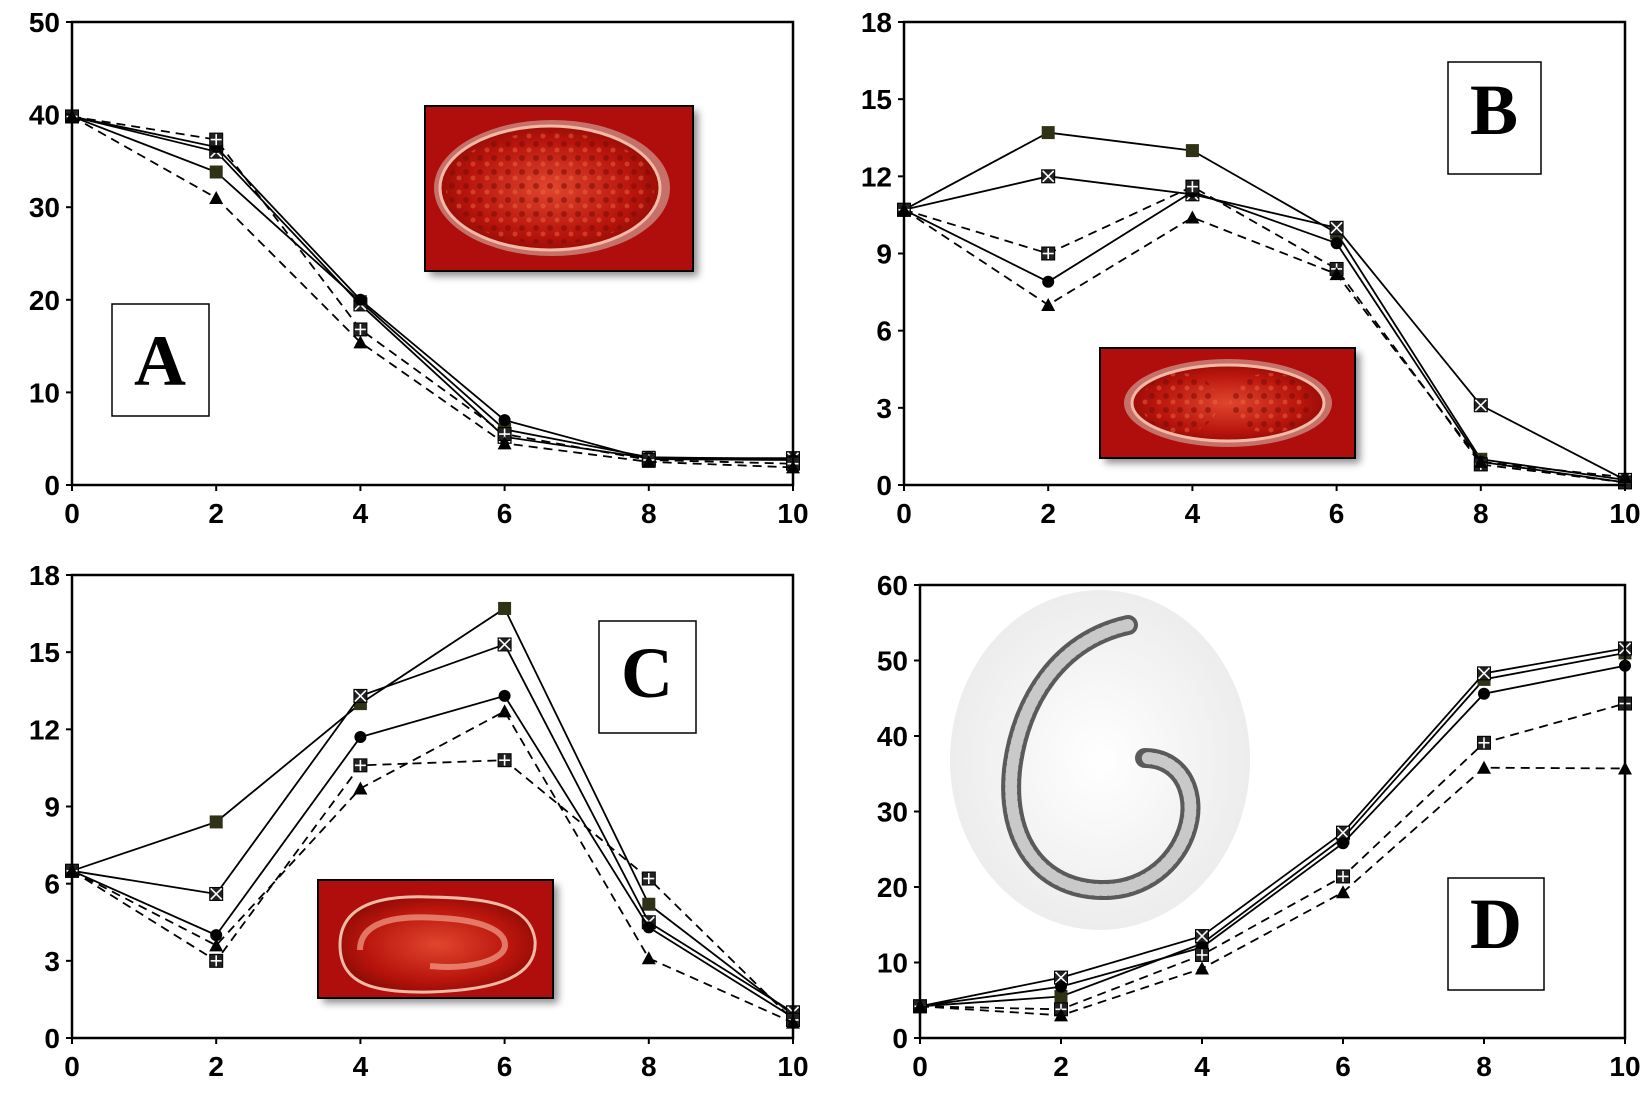 This screenshot has height=1097, width=1648. What do you see at coordinates (52, 1038) in the screenshot?
I see `panel-c-y-tick-label: 0` at bounding box center [52, 1038].